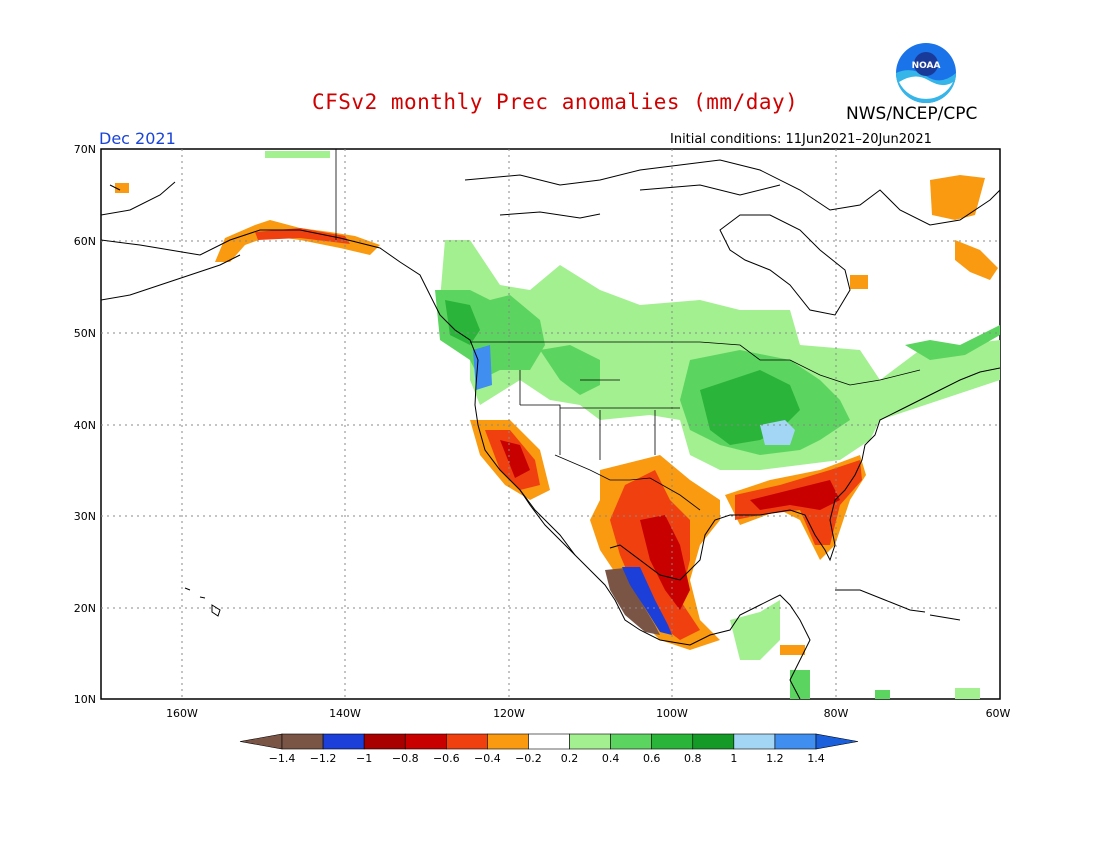  Describe the element at coordinates (693, 758) in the screenshot. I see `colorbar-tick-label: 0.8` at that location.